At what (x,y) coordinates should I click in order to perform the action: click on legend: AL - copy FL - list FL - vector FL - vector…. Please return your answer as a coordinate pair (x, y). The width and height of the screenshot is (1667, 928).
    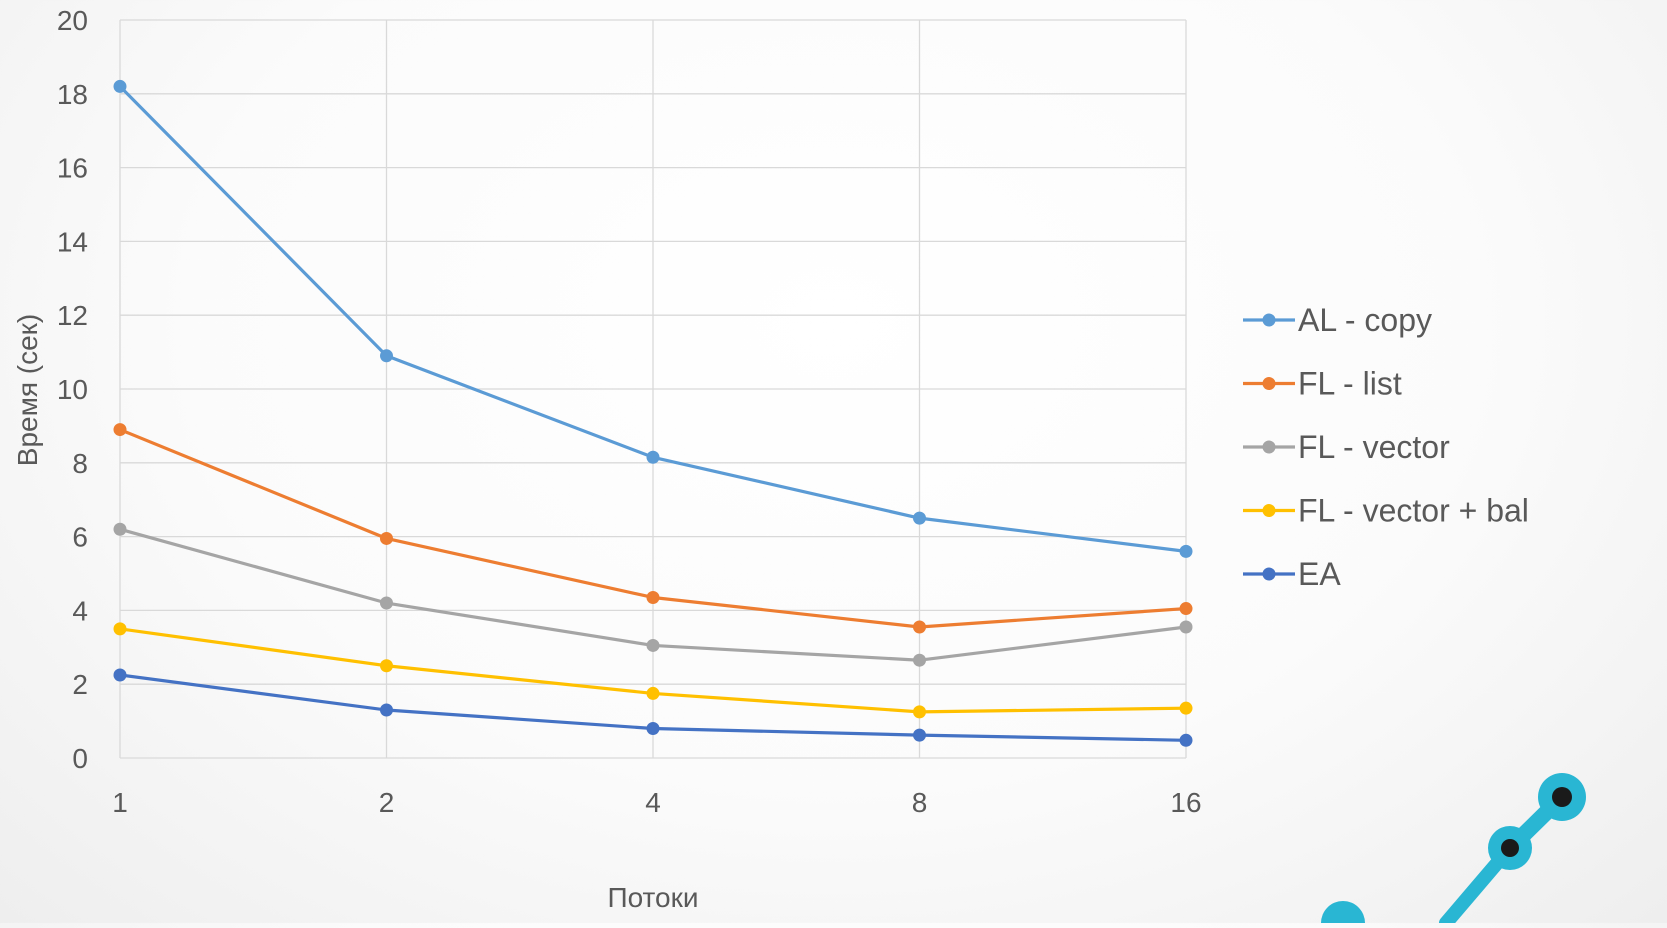
    Looking at the image, I should click on (1386, 447).